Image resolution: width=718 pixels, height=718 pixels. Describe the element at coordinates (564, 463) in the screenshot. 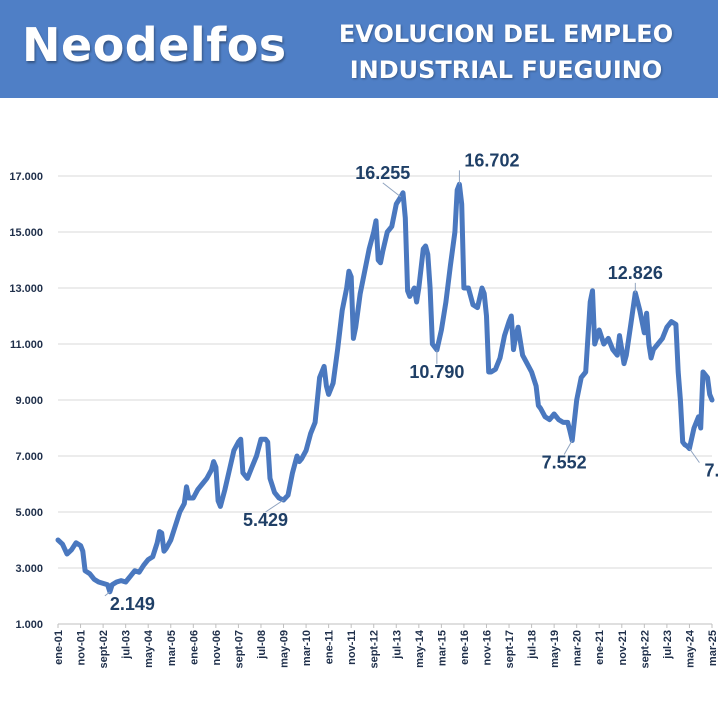

I see `data-label: 7.552` at that location.